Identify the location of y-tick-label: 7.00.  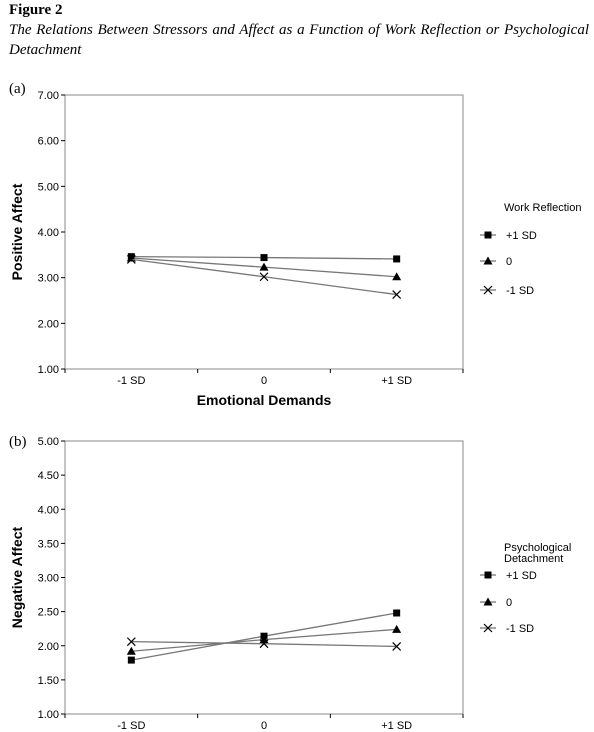
(48, 96).